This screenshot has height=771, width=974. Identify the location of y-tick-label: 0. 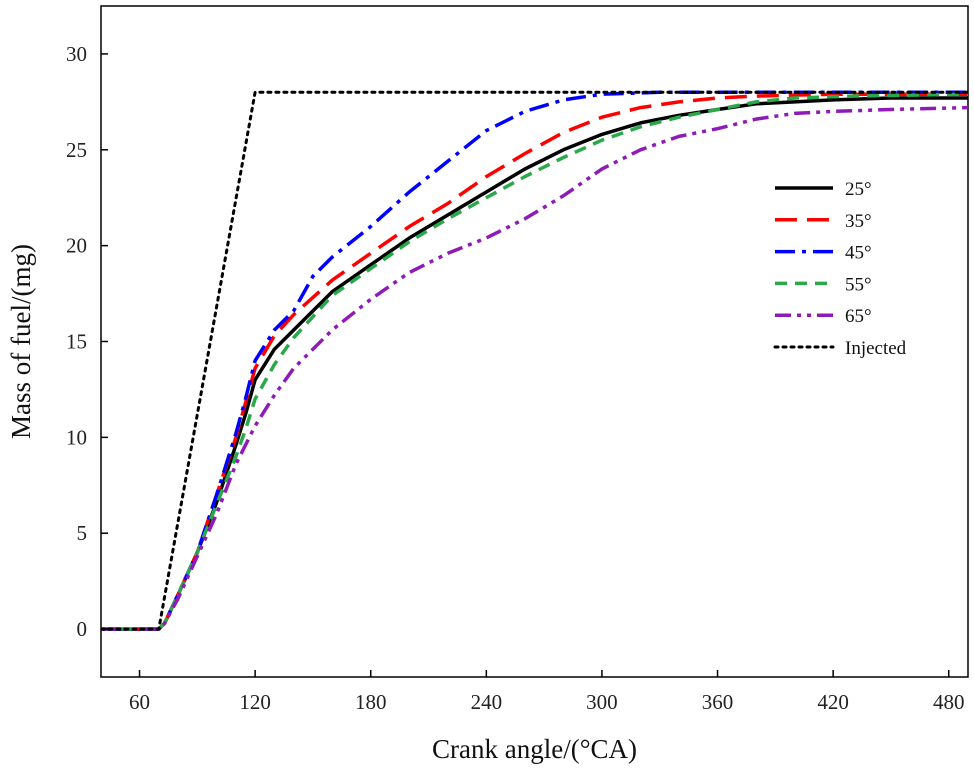
(82, 629).